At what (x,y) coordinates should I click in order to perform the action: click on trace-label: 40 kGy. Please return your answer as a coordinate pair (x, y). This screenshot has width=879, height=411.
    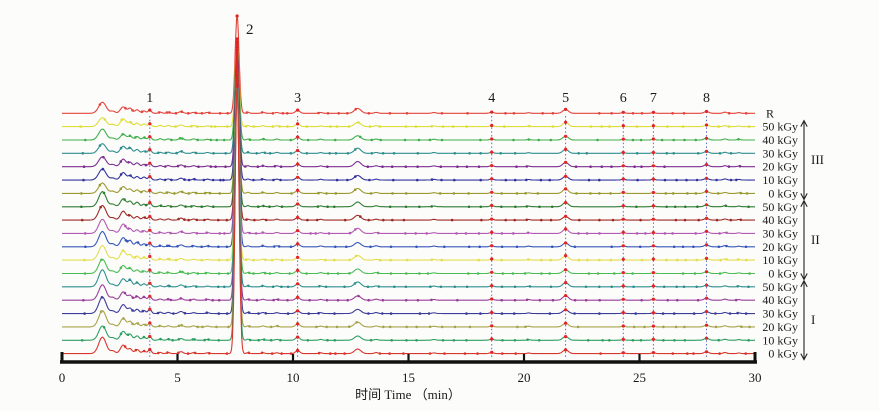
    Looking at the image, I should click on (780, 140).